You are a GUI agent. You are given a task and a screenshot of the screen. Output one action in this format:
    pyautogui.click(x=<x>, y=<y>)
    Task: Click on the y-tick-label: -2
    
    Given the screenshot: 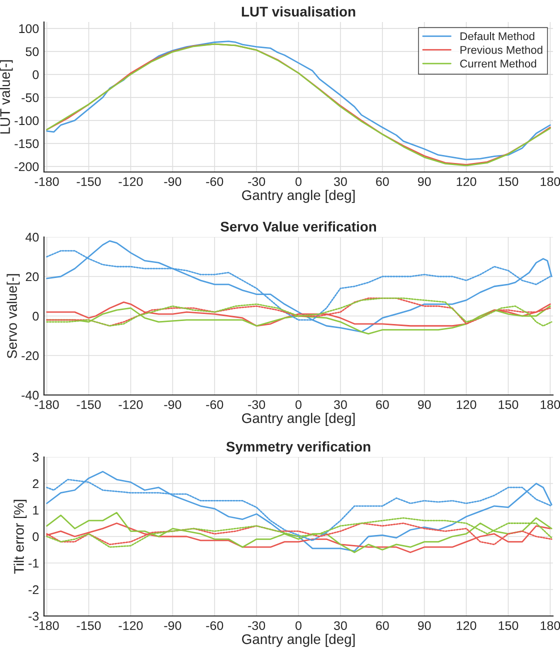 What is the action you would take?
    pyautogui.click(x=33, y=589)
    